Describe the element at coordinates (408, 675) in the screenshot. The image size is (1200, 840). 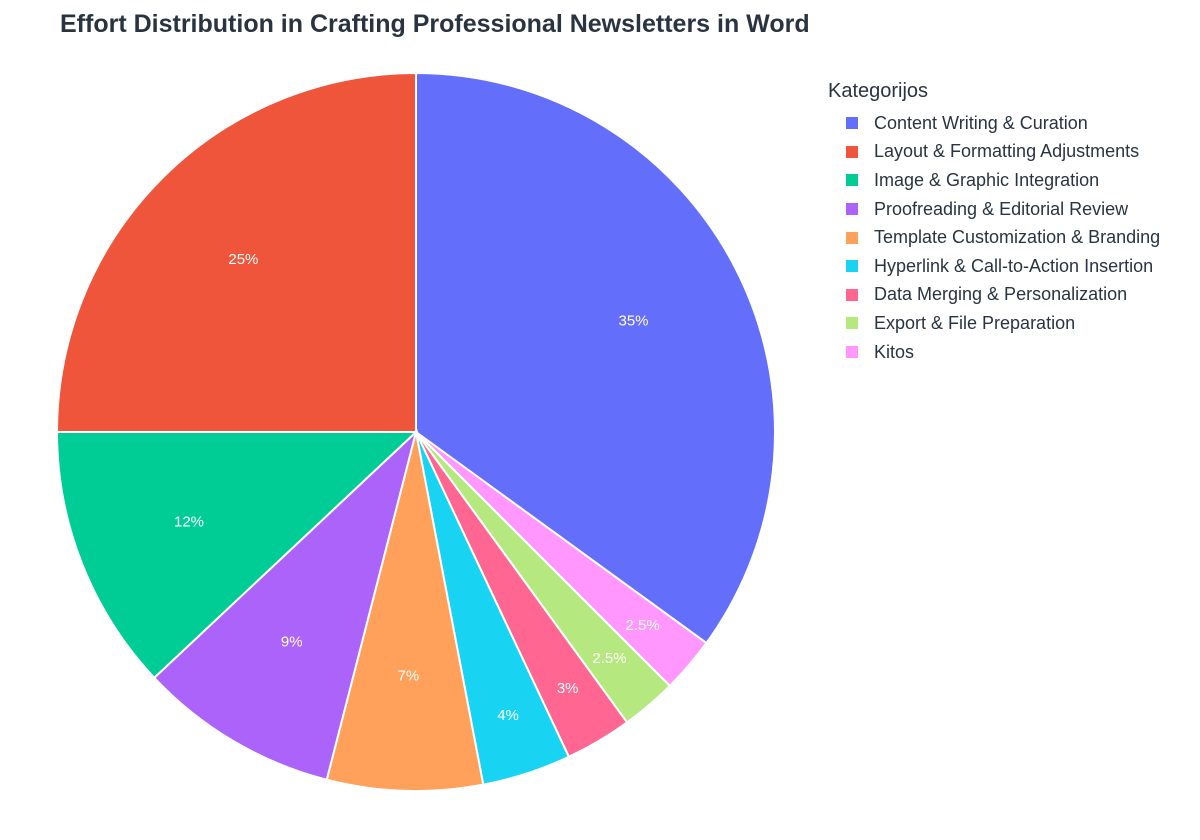
I see `slice-label-template-customization-and-branding: 7%` at that location.